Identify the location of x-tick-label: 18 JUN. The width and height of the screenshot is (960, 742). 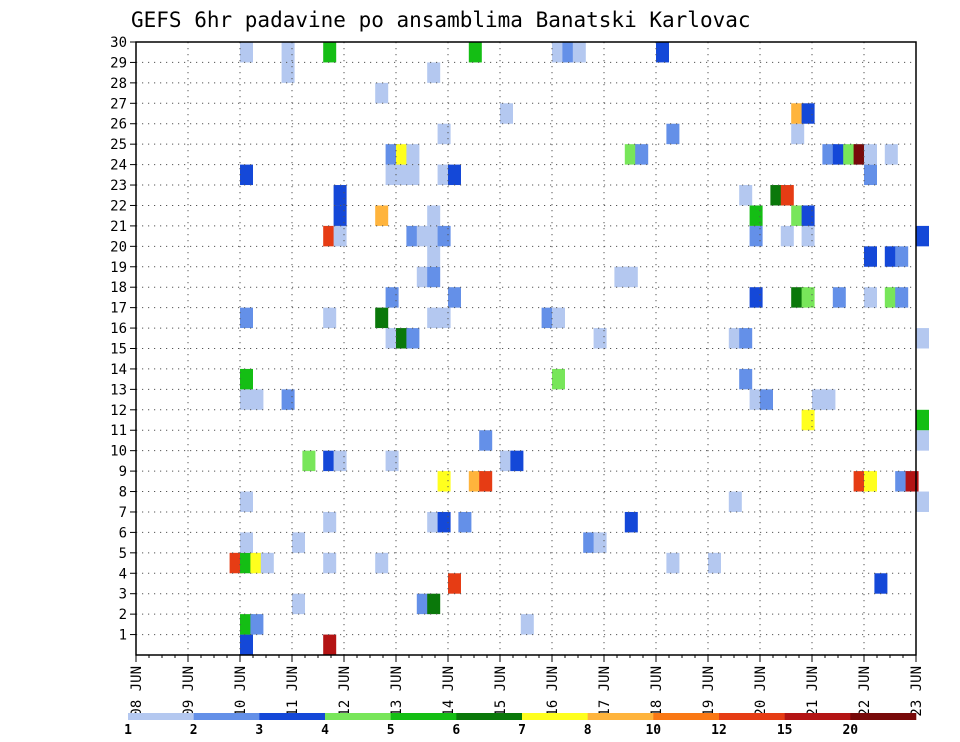
(657, 691).